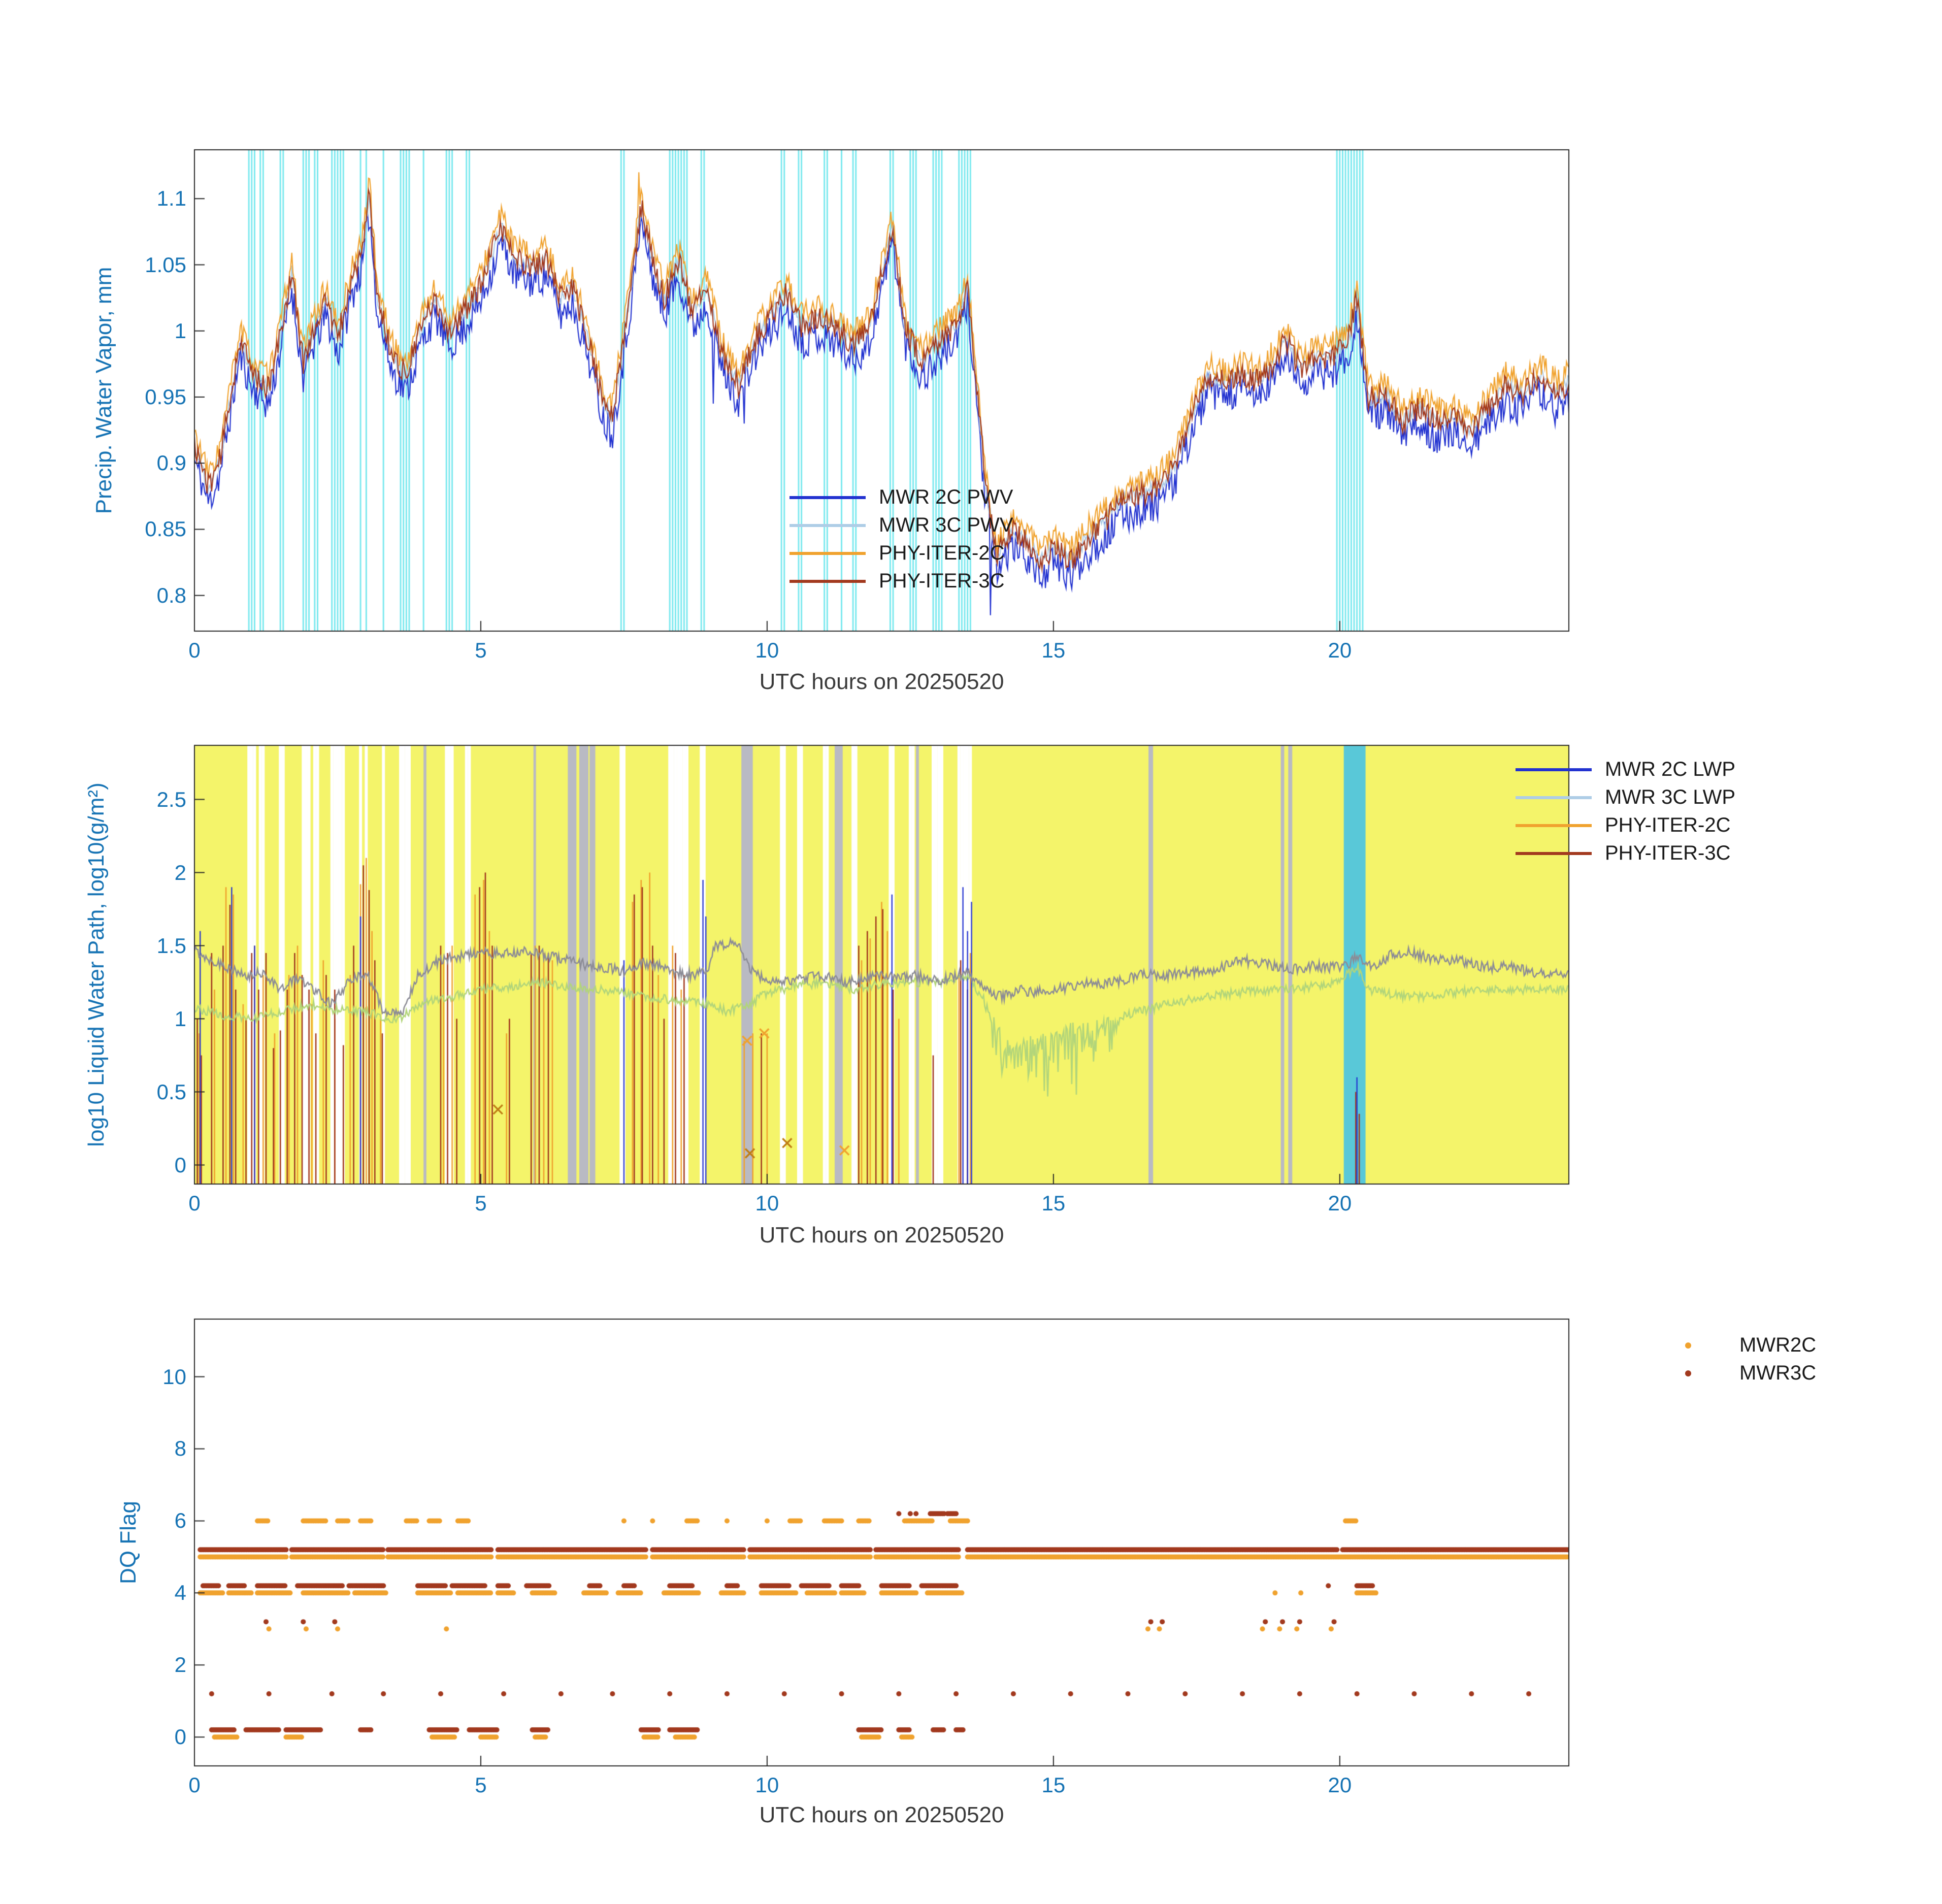  What do you see at coordinates (1778, 1373) in the screenshot?
I see `legend-label: MWR3C` at bounding box center [1778, 1373].